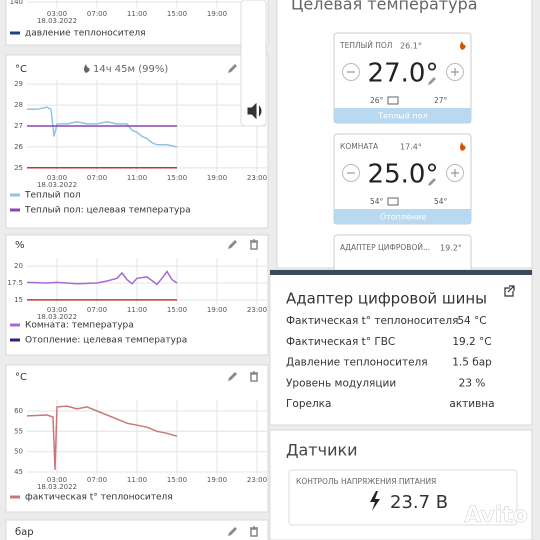 The image size is (540, 540). What do you see at coordinates (403, 74) in the screenshot?
I see `setpoint: 27.0°` at bounding box center [403, 74].